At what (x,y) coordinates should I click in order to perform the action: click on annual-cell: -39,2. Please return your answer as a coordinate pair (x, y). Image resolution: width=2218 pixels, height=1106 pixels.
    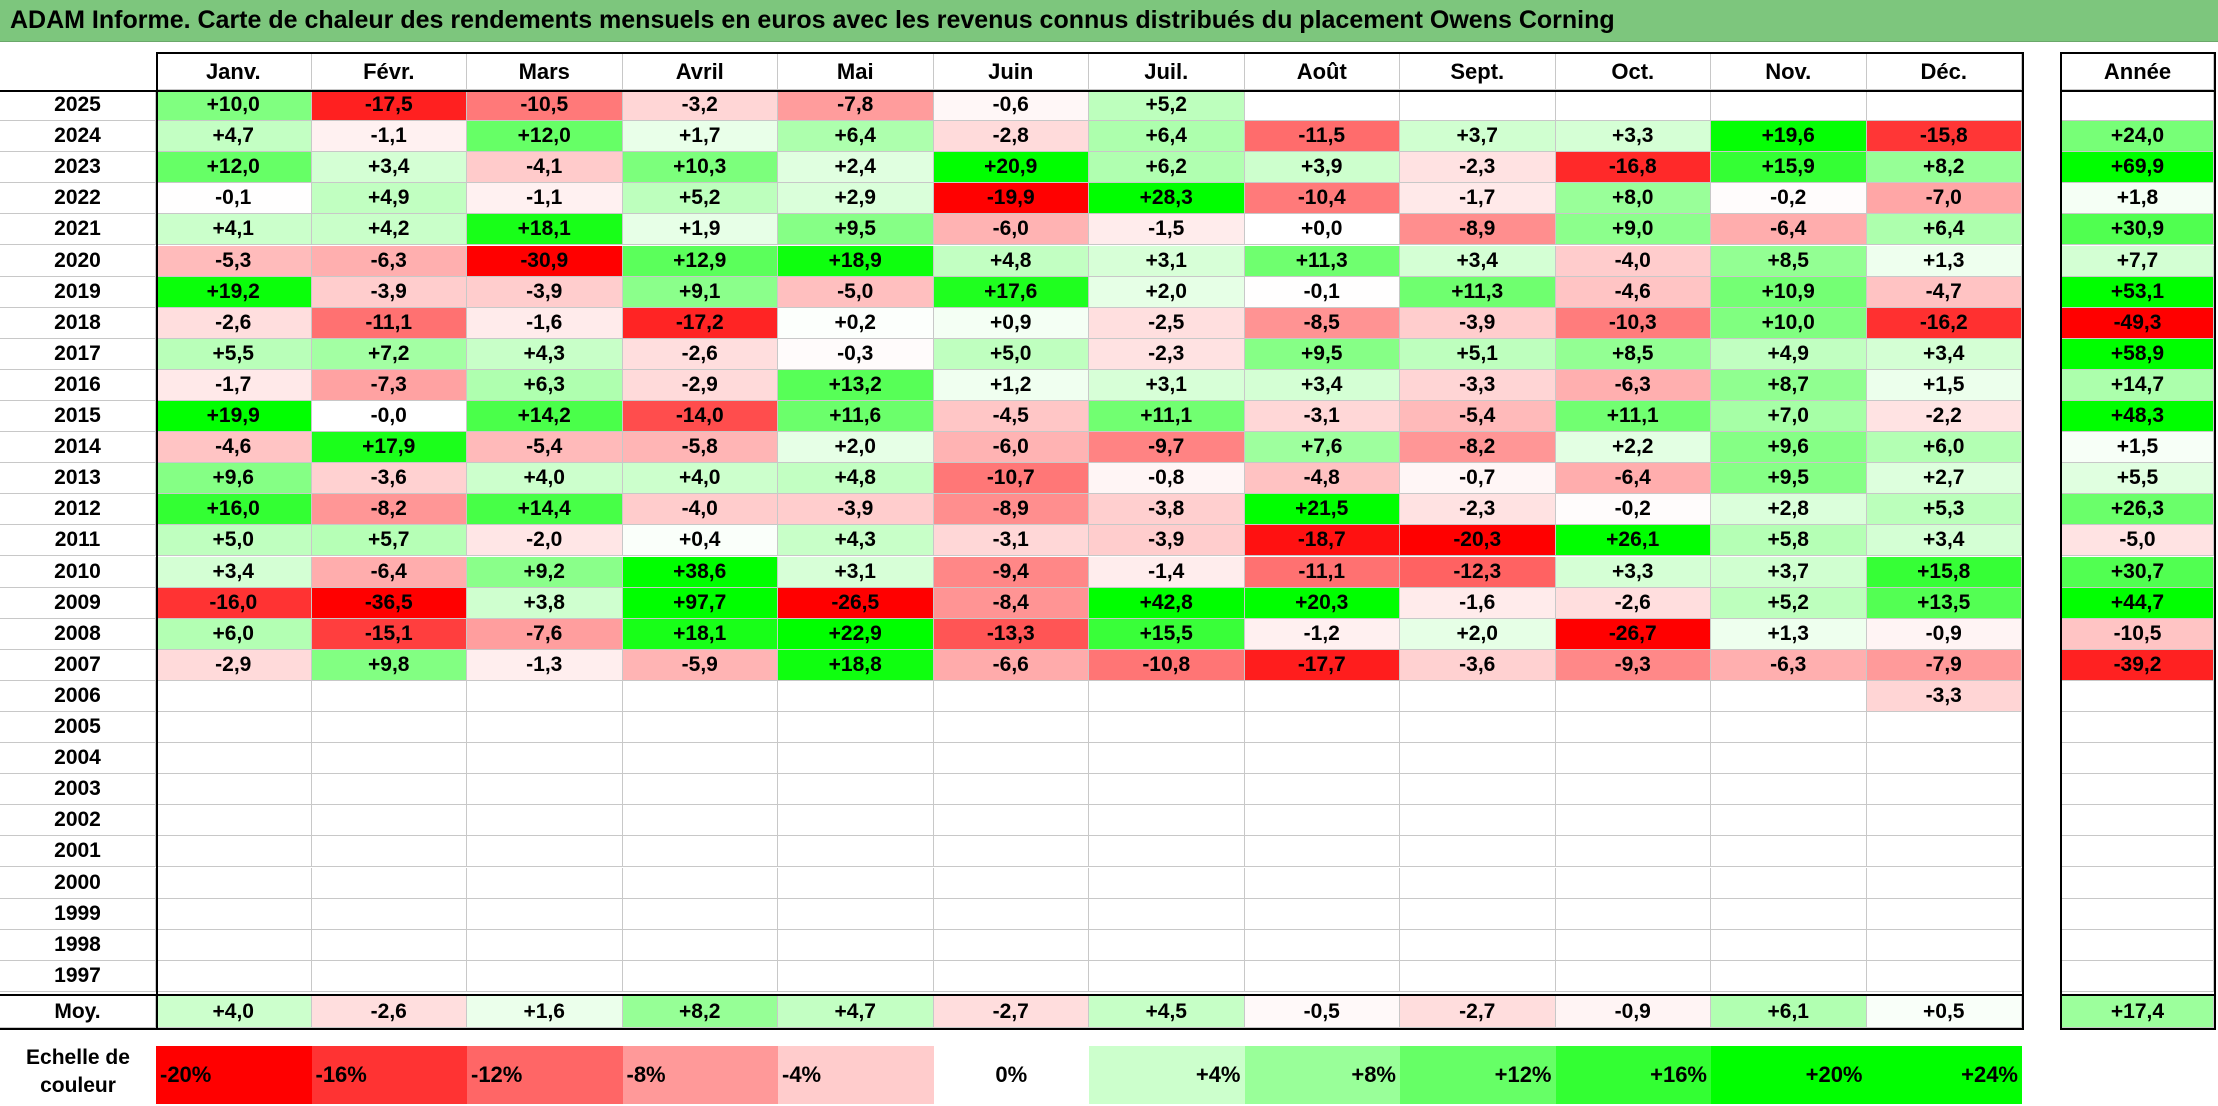
    Looking at the image, I should click on (2138, 665).